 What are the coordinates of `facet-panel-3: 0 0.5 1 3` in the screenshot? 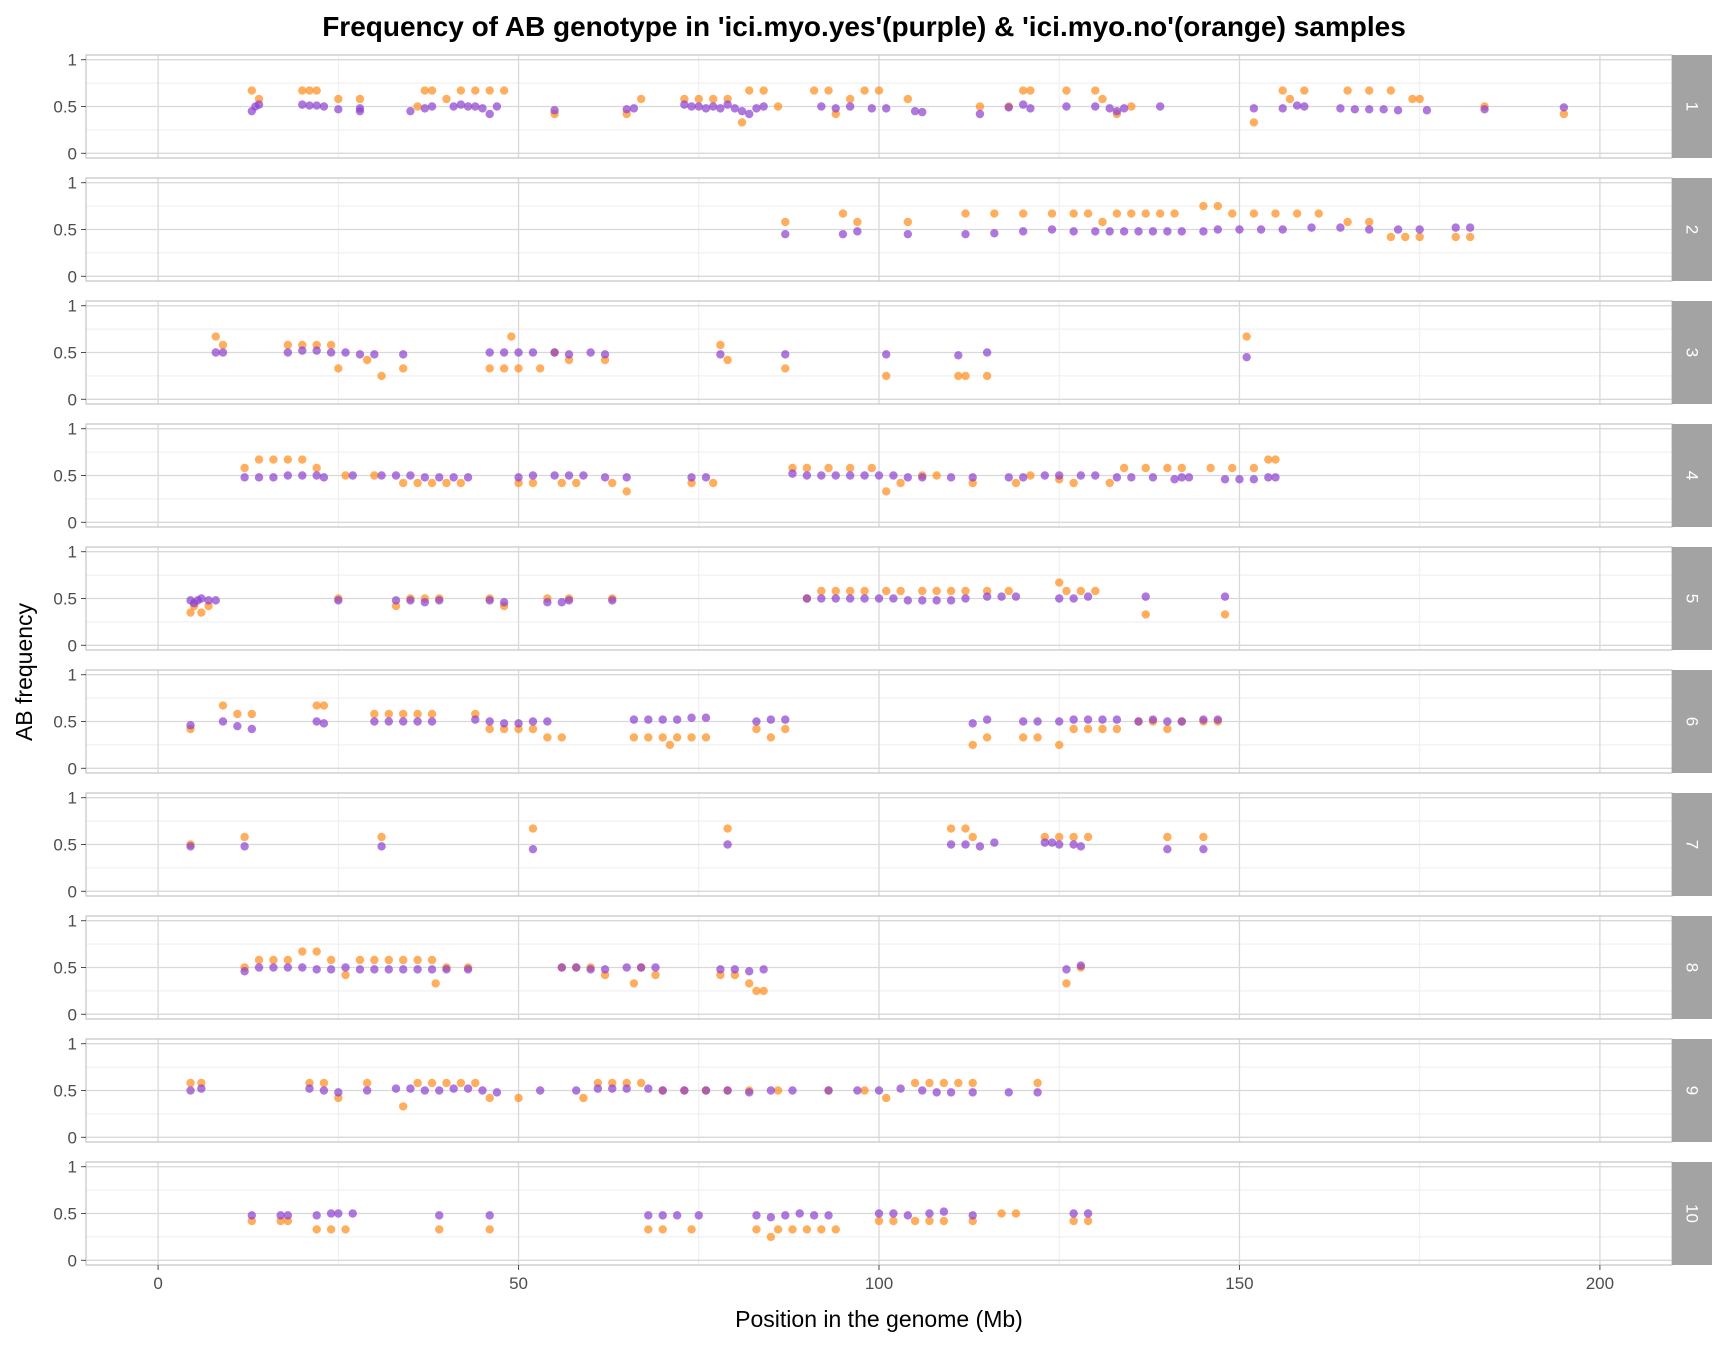 It's located at (882, 353).